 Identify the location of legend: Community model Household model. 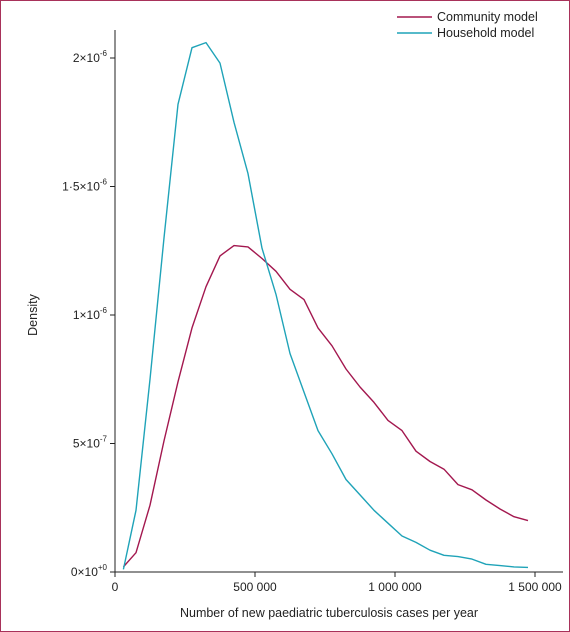
(467, 25).